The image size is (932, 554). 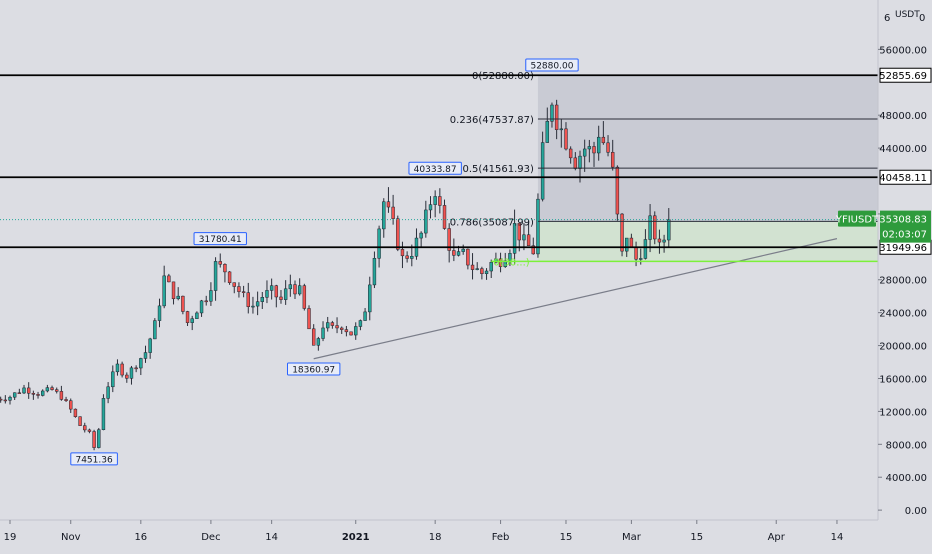 What do you see at coordinates (903, 314) in the screenshot?
I see `price-axis-tick-label: 24000.00` at bounding box center [903, 314].